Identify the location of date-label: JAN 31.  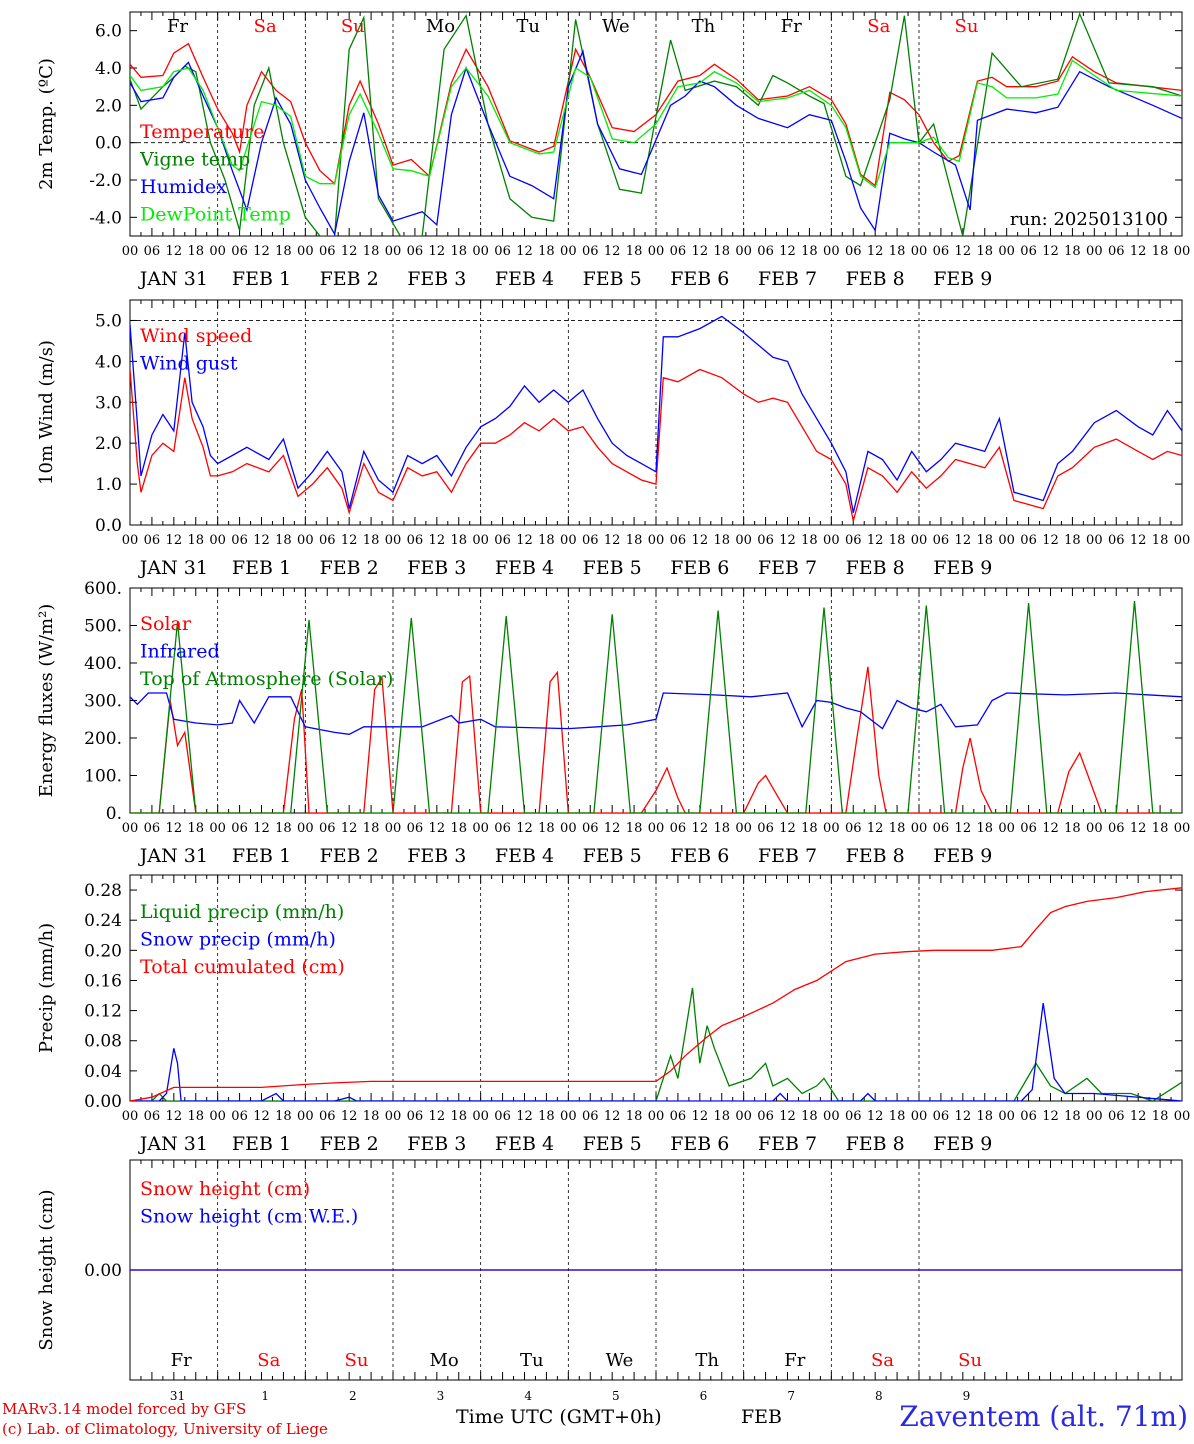
(173, 568).